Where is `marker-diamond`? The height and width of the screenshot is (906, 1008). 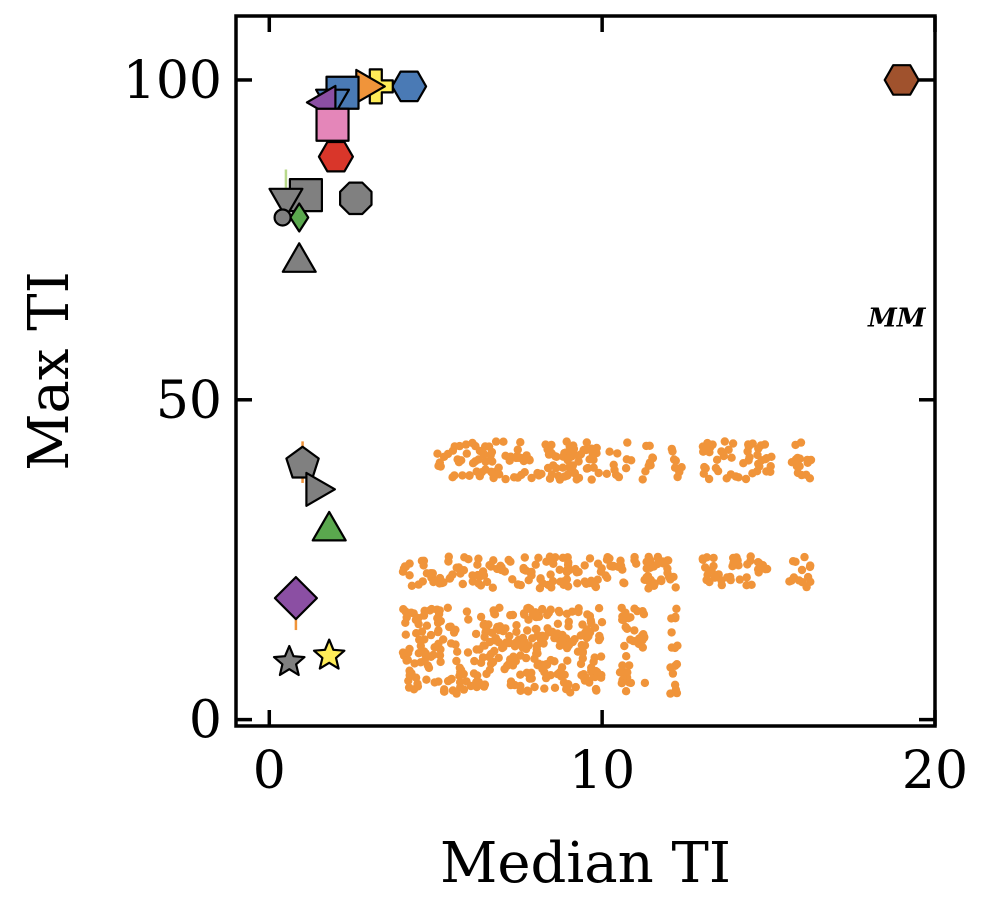 marker-diamond is located at coordinates (295, 598).